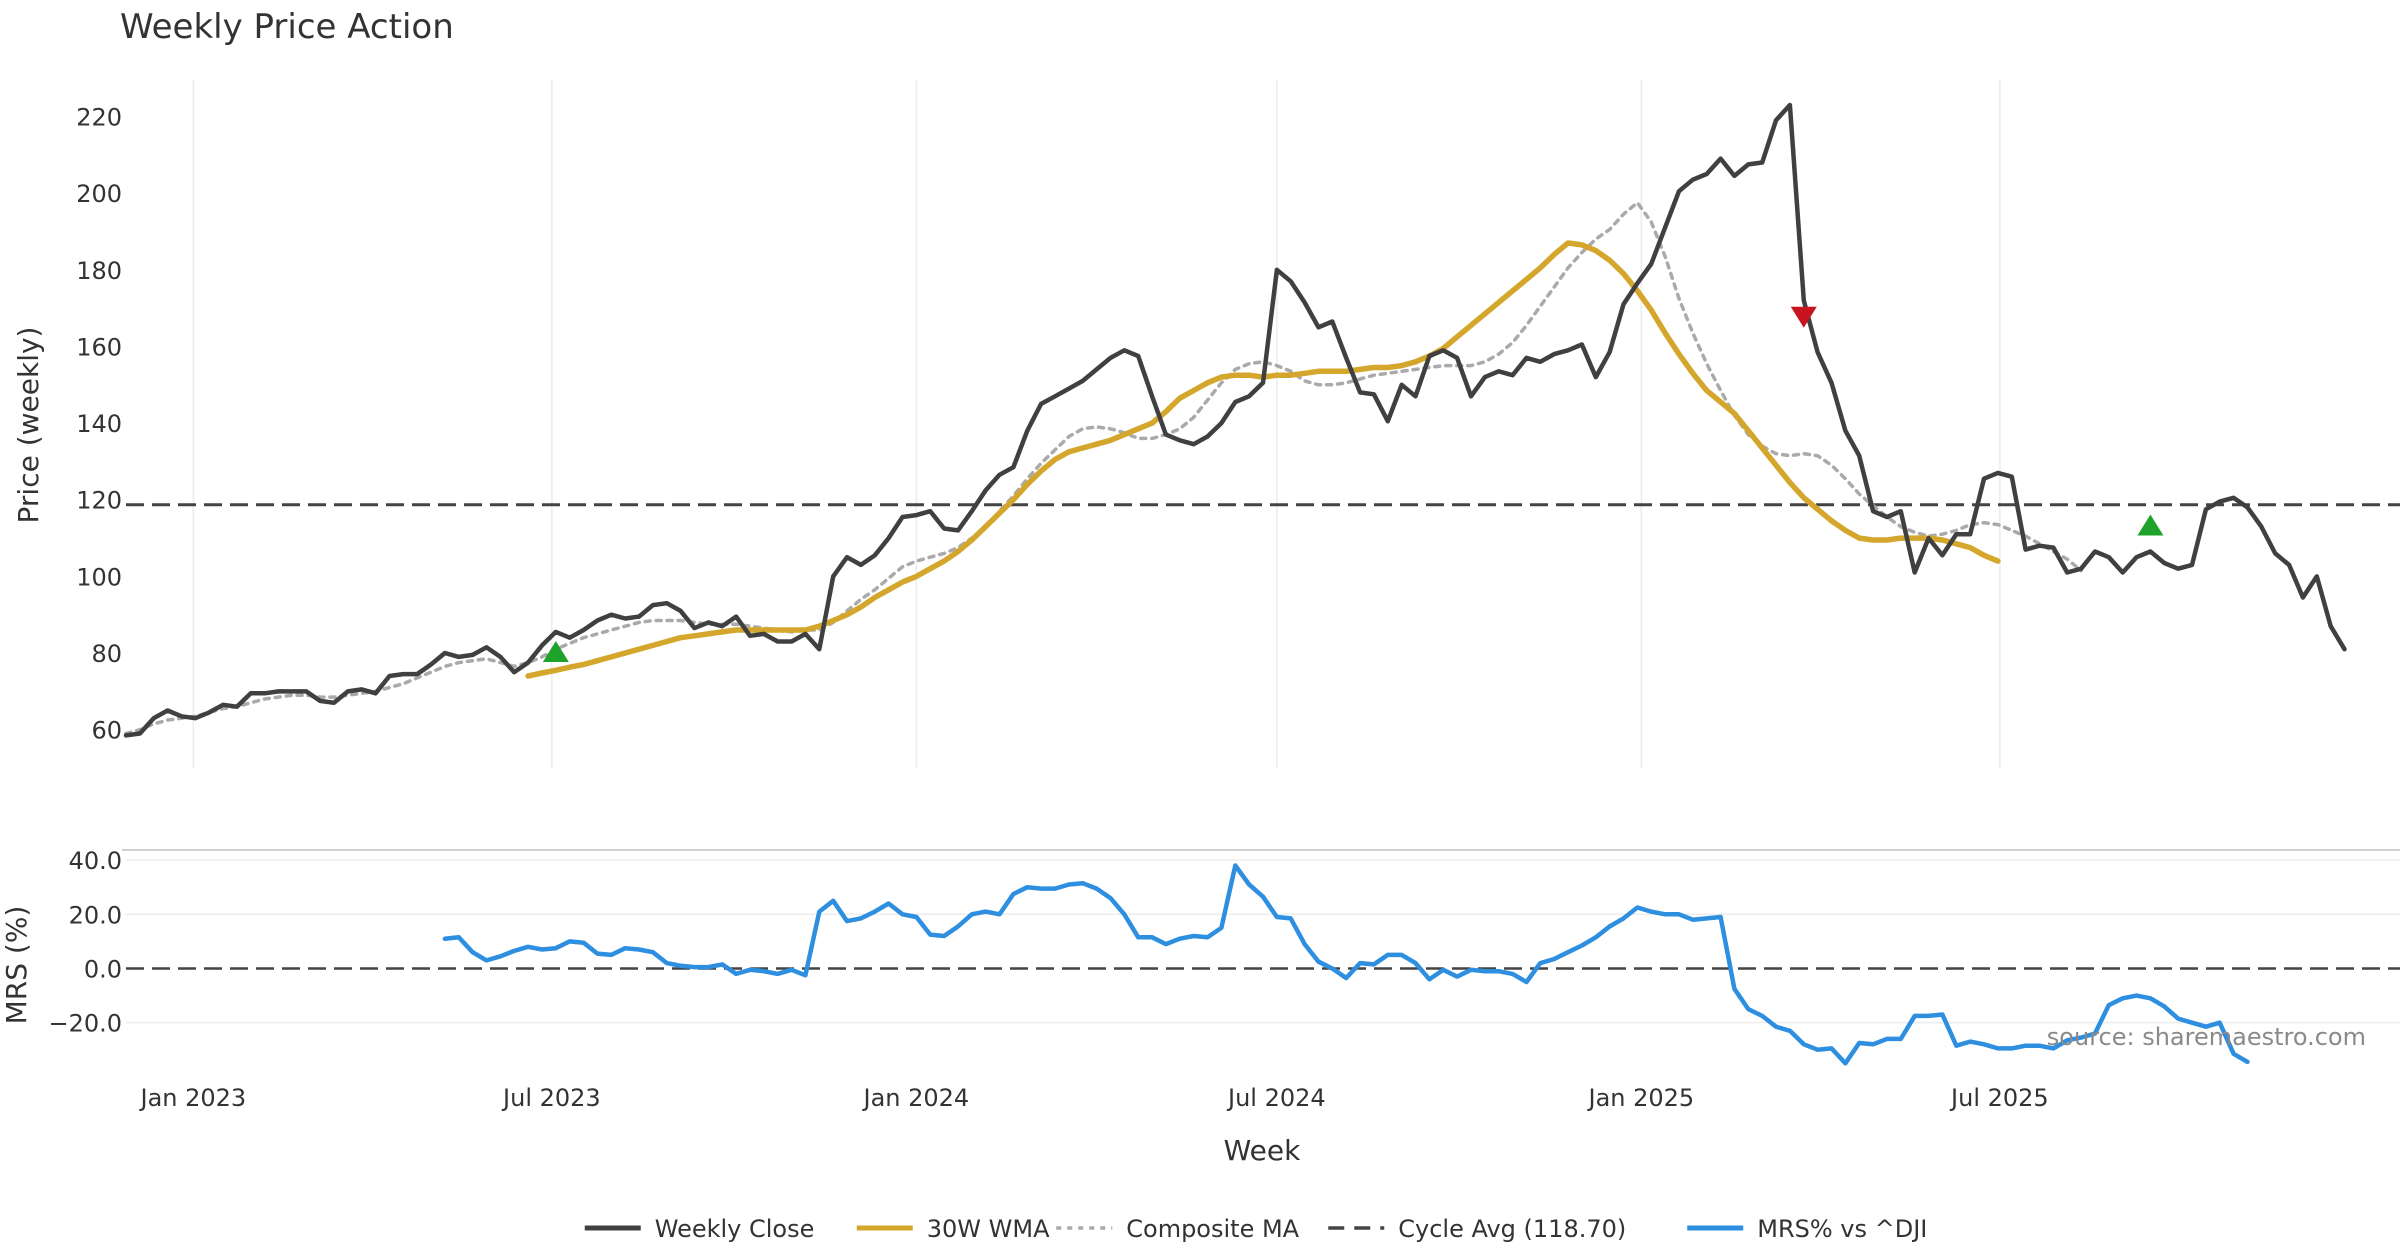 Image resolution: width=2400 pixels, height=1260 pixels. Describe the element at coordinates (1276, 1098) in the screenshot. I see `x-tick-label: Jul 2024` at that location.